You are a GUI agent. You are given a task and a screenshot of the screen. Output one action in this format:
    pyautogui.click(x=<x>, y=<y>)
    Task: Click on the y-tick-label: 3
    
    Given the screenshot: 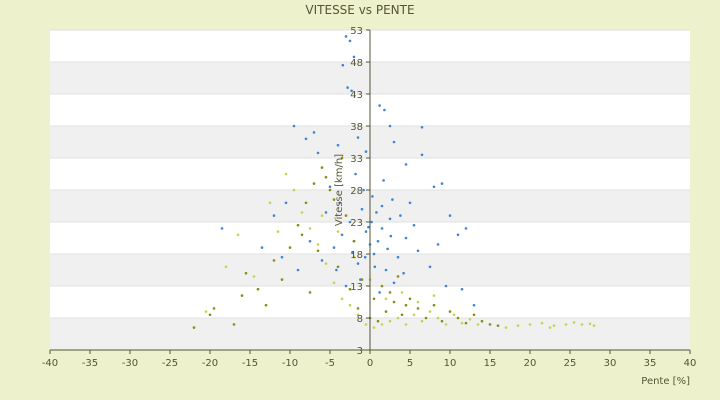 What is the action you would take?
    pyautogui.click(x=360, y=351)
    